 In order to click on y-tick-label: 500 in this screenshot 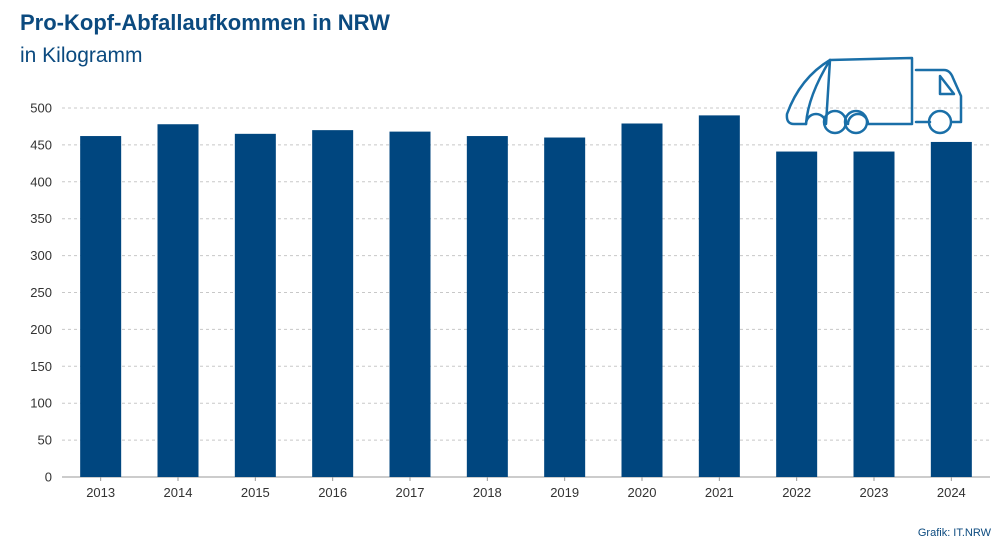, I will do `click(41, 108)`.